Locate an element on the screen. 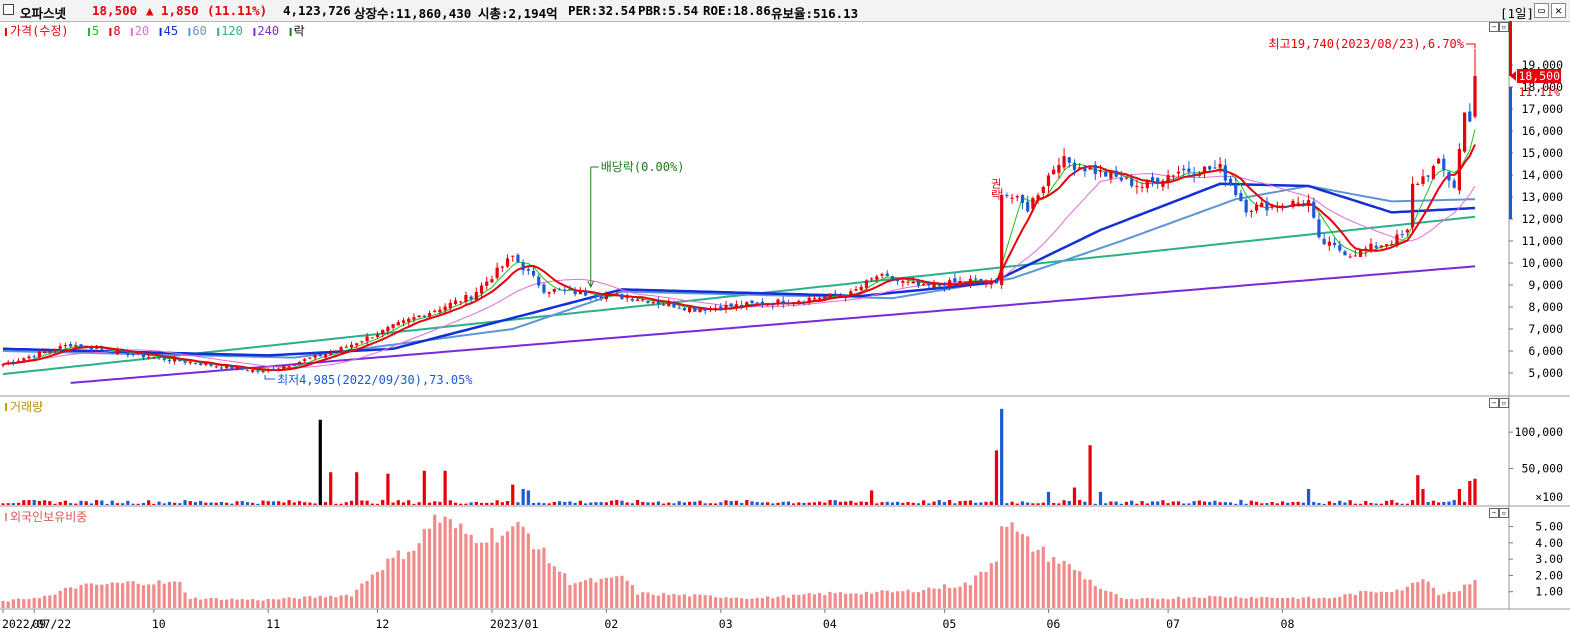 This screenshot has width=1570, height=629. close-icon: ✕ is located at coordinates (1558, 10).